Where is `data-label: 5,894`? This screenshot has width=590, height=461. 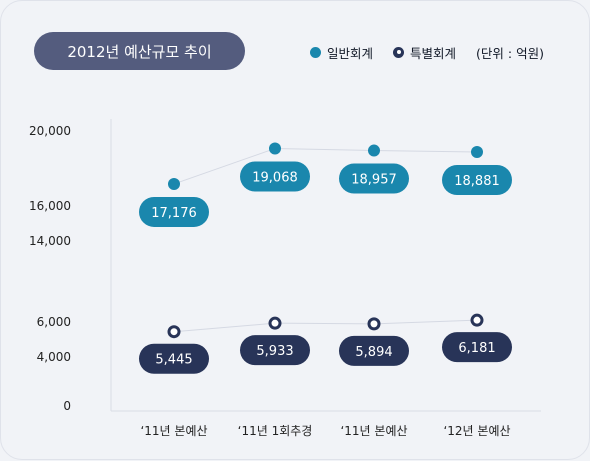
data-label: 5,894 is located at coordinates (373, 352).